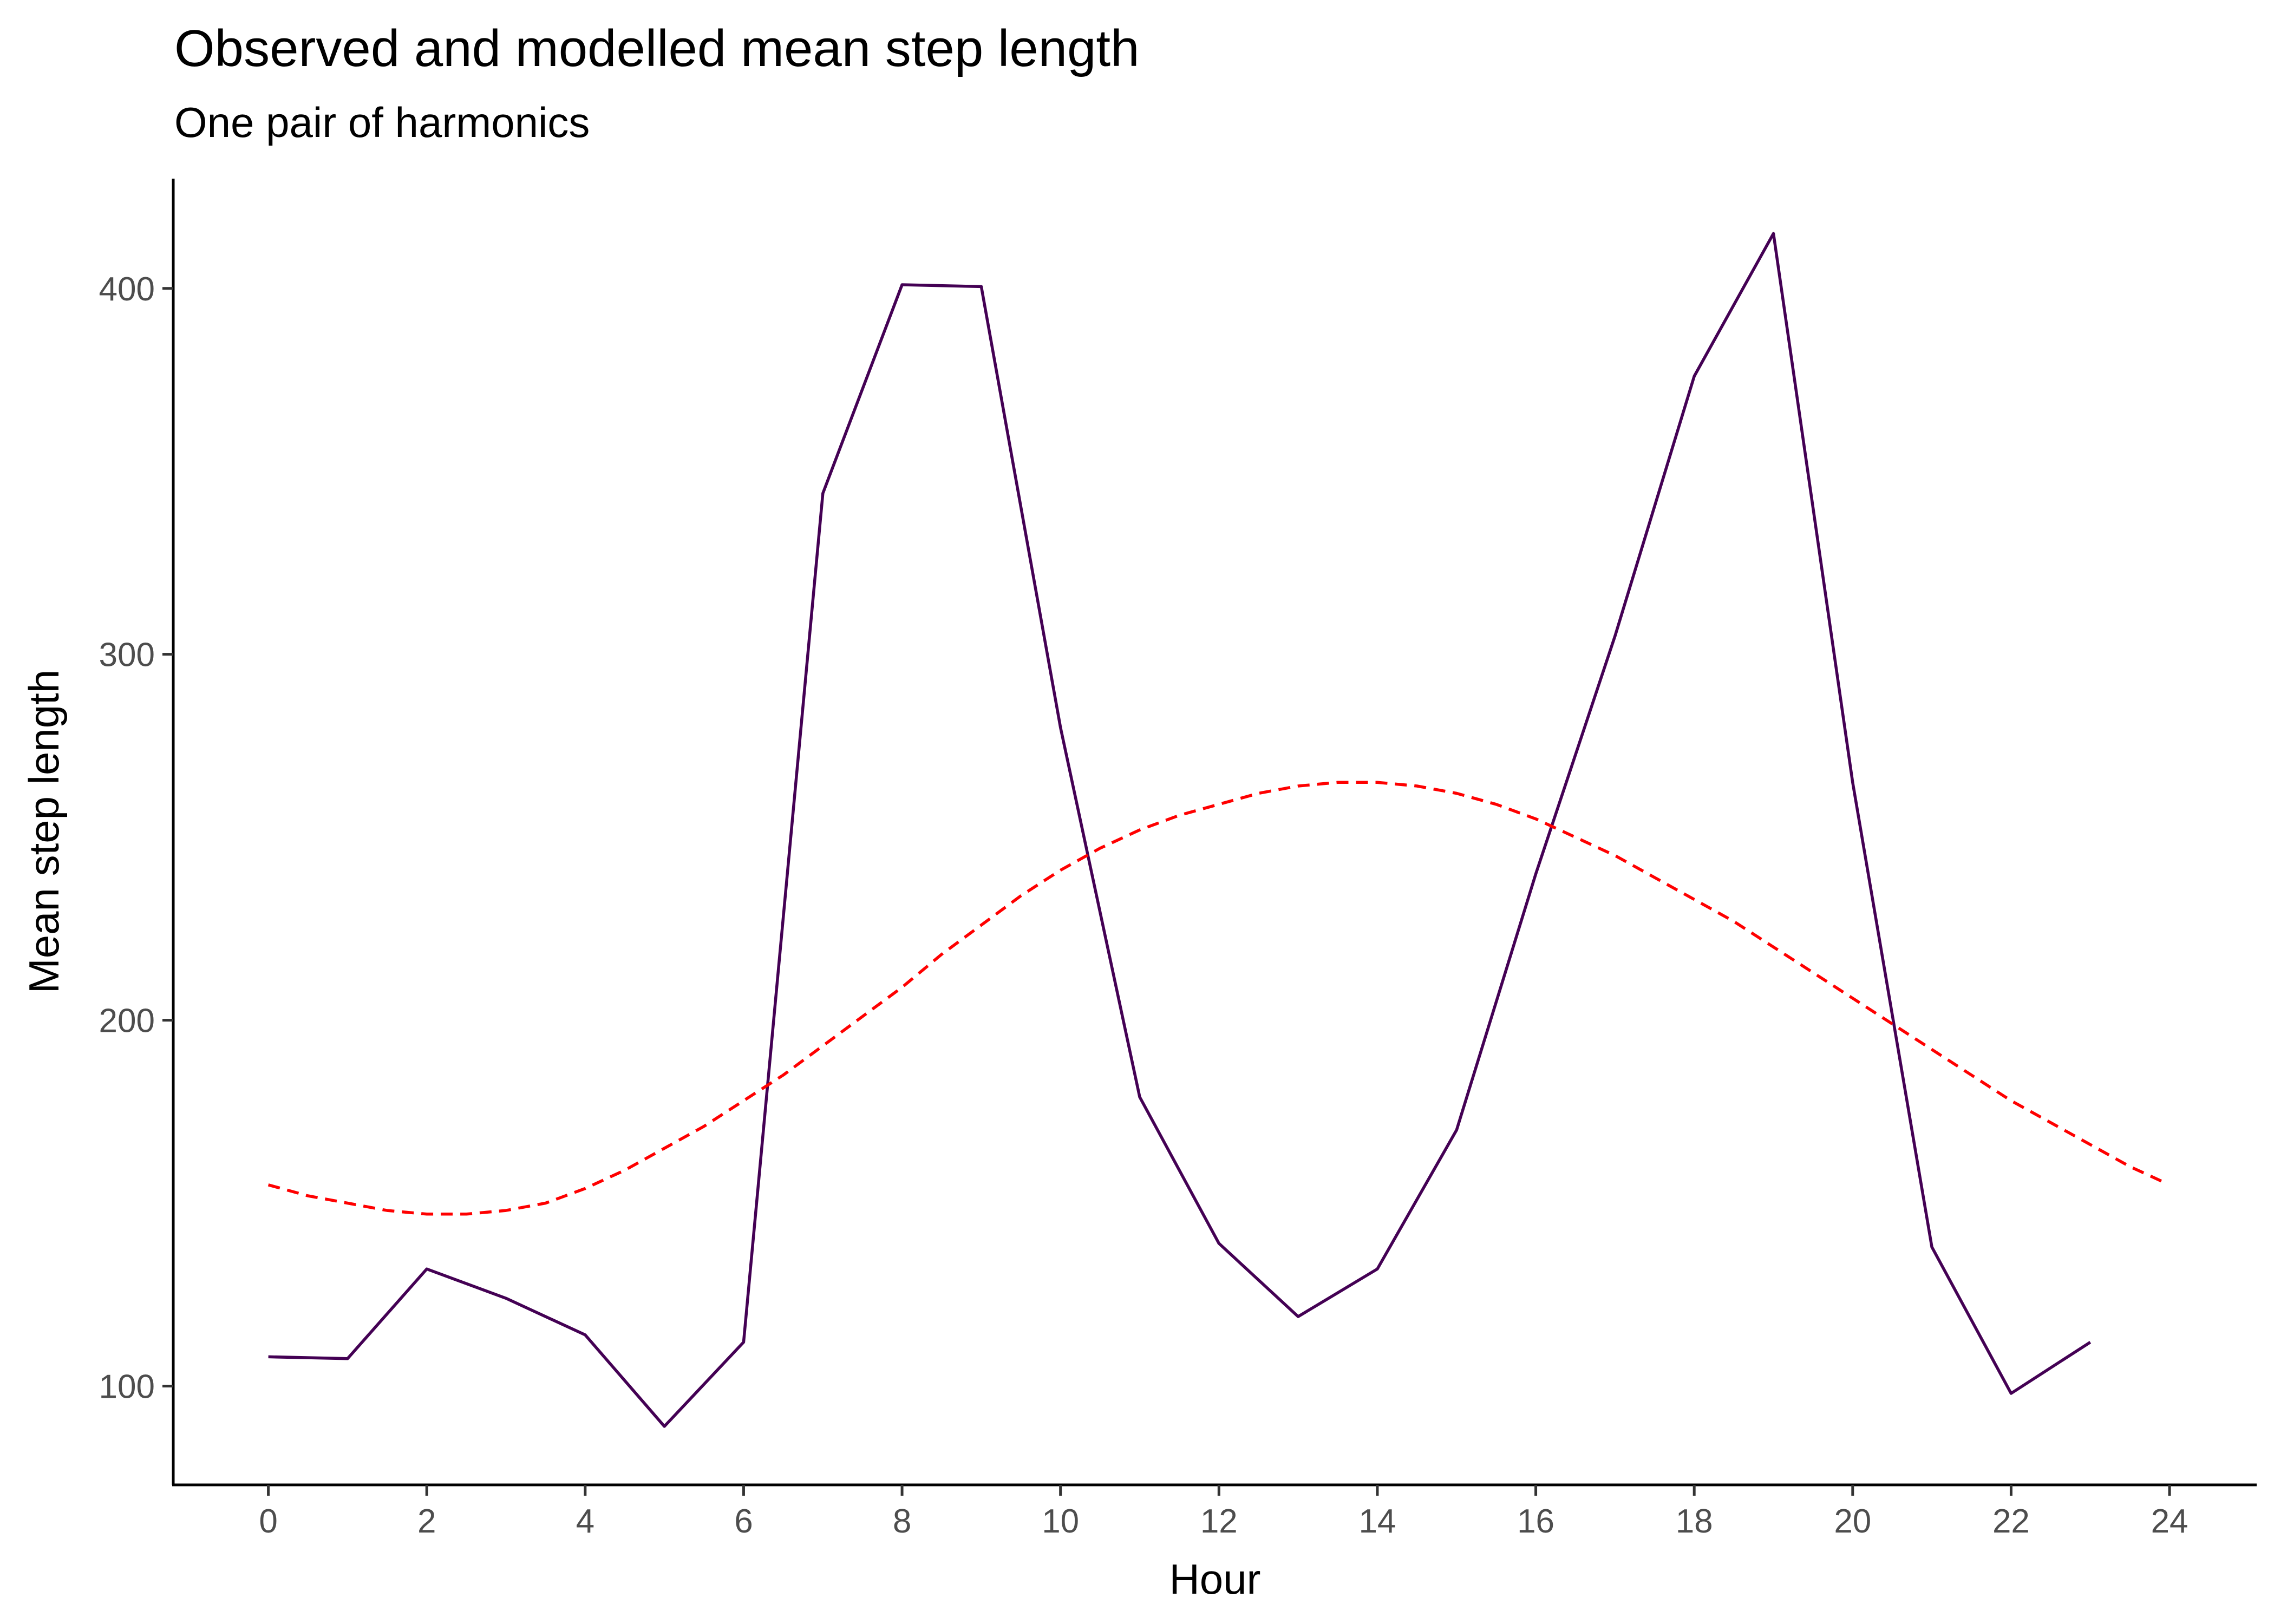  What do you see at coordinates (127, 655) in the screenshot?
I see `y-tick-label: 300` at bounding box center [127, 655].